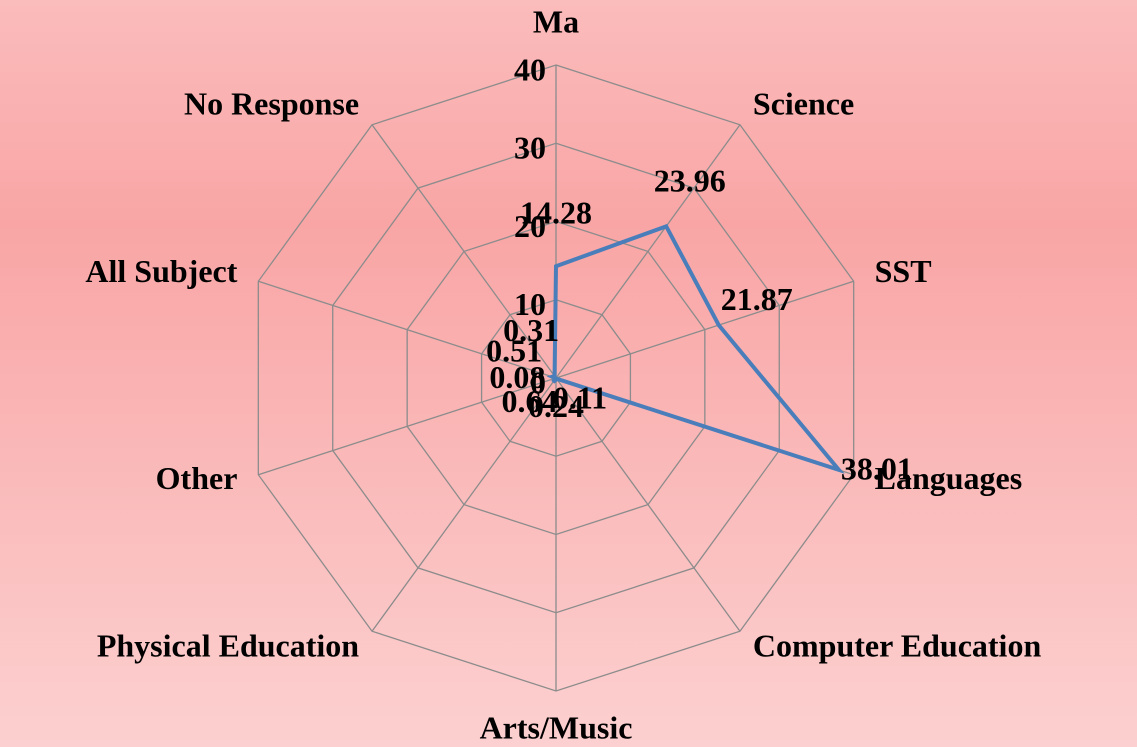 This screenshot has height=747, width=1137. Describe the element at coordinates (530, 401) in the screenshot. I see `value-label: 0.64` at that location.